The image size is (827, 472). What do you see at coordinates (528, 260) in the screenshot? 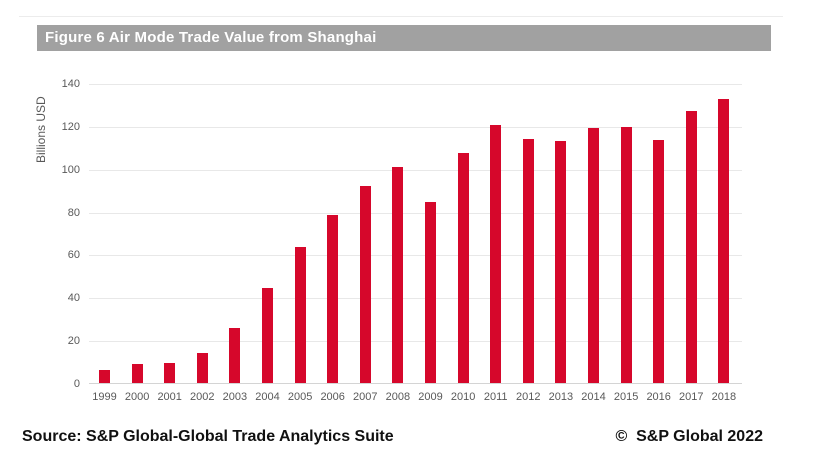
I see `bar-2012` at bounding box center [528, 260].